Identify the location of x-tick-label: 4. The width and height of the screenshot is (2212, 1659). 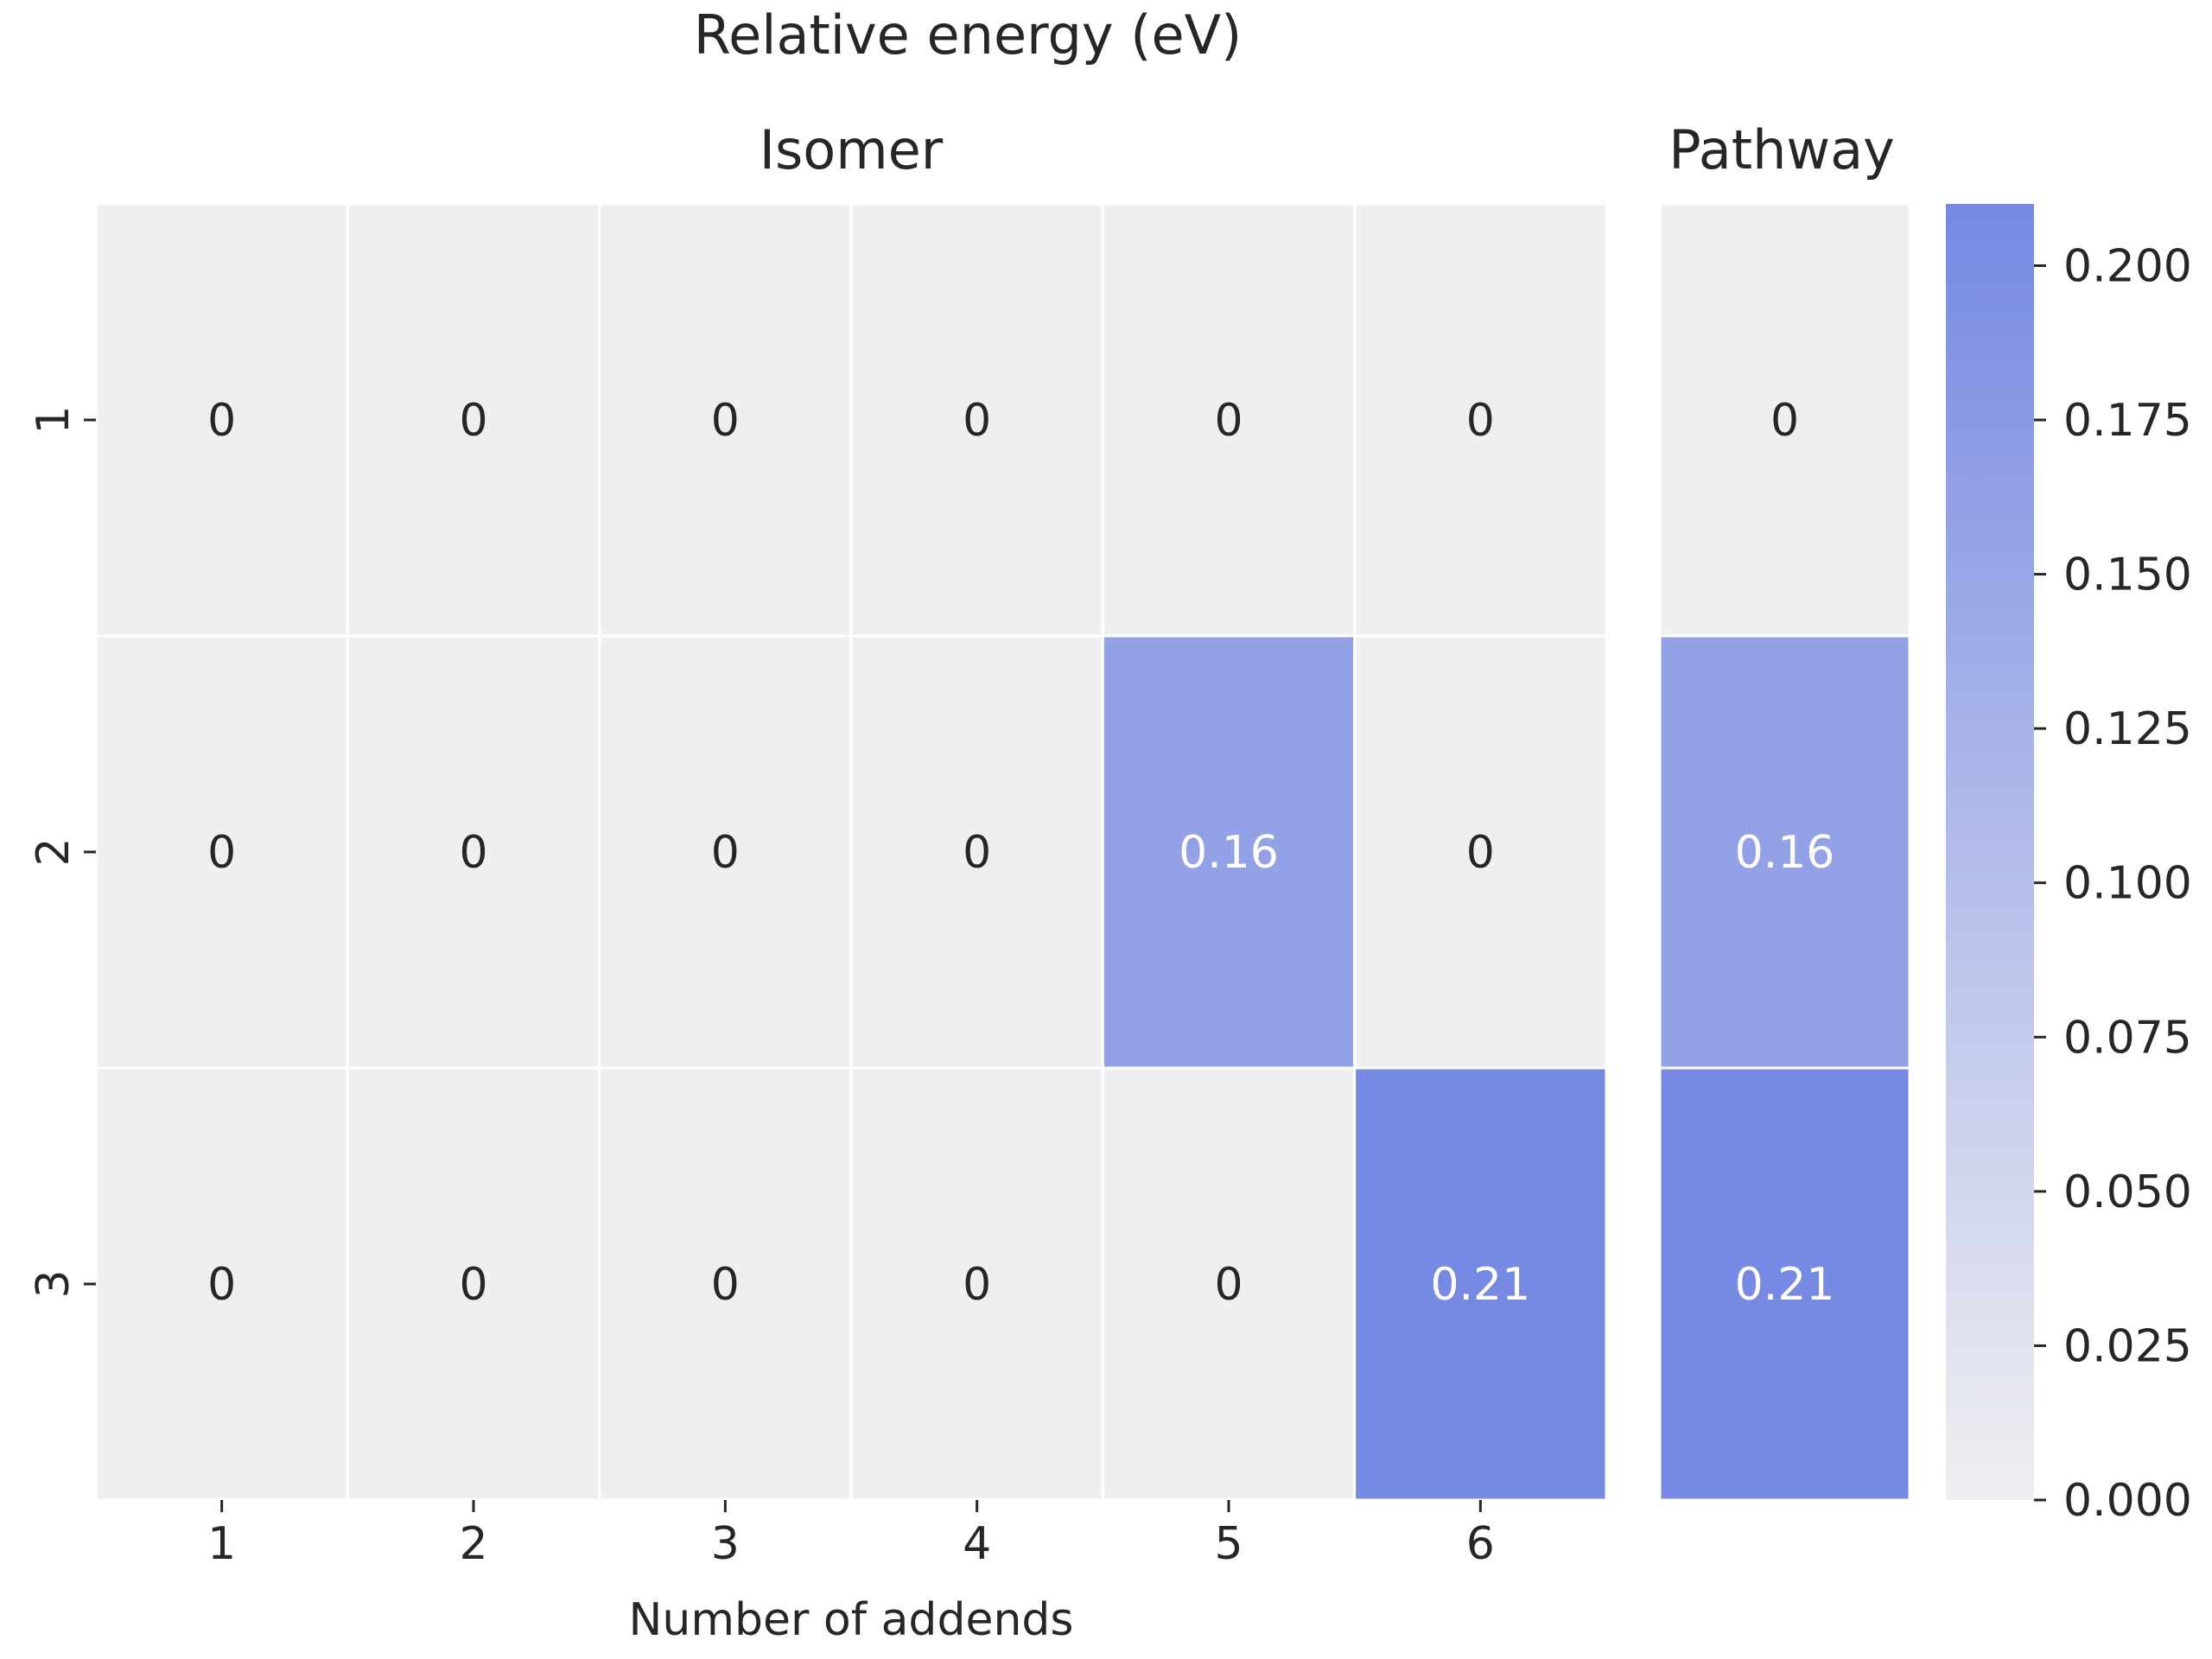
(977, 1544).